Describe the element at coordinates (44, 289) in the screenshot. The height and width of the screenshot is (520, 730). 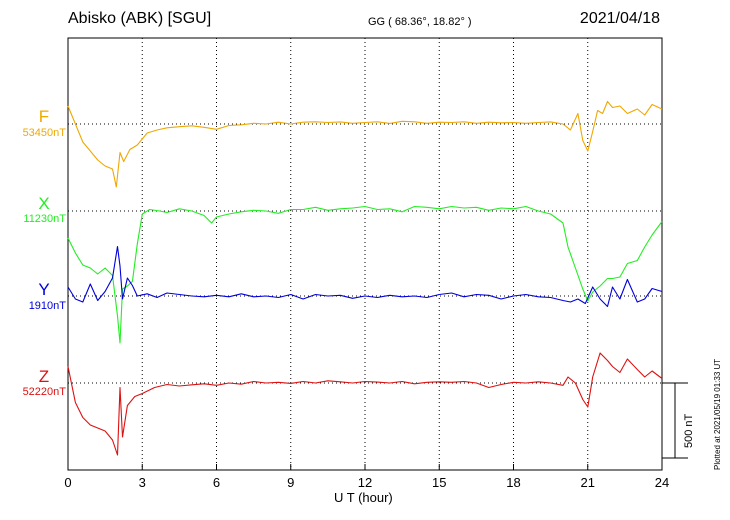
I see `component-label-y: Y` at that location.